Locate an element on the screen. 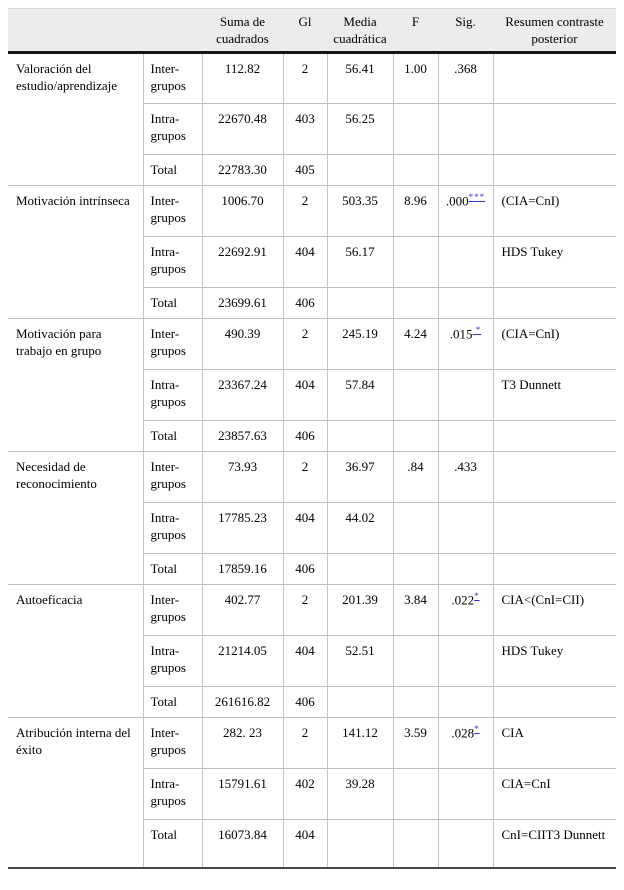  cell-suma: 22783.30 is located at coordinates (243, 170).